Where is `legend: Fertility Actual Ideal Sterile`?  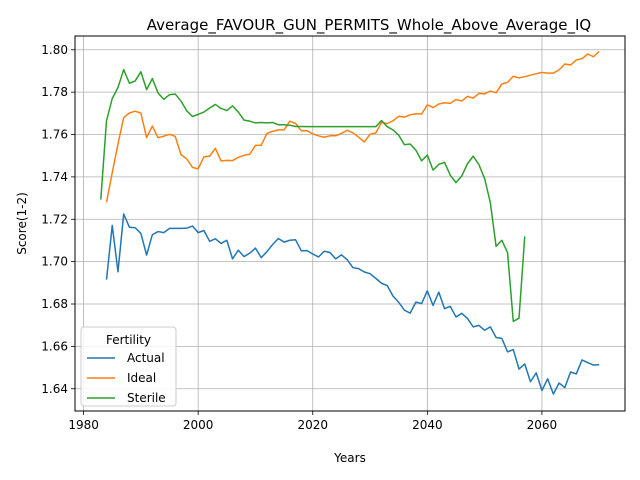
legend: Fertility Actual Ideal Sterile is located at coordinates (128, 366).